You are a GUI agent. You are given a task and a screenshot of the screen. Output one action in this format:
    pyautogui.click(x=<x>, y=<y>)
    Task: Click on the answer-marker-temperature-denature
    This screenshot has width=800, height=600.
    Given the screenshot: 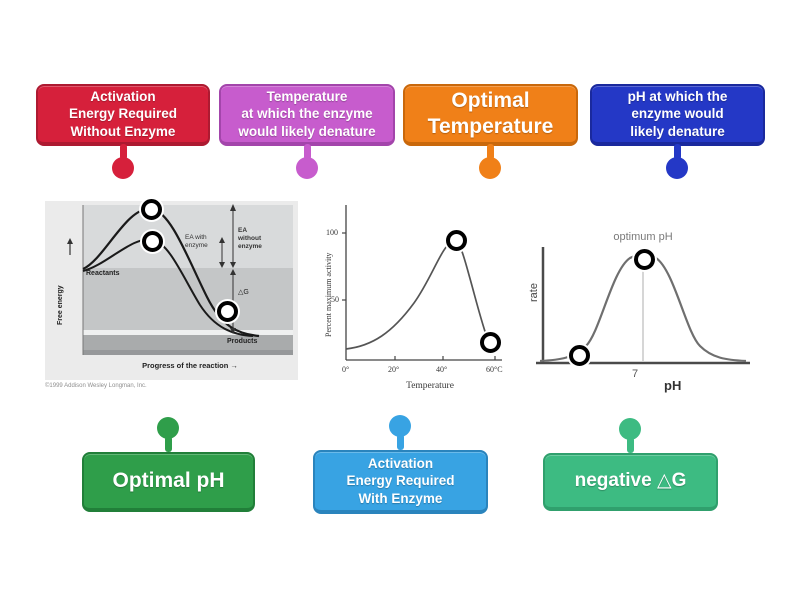 What is the action you would take?
    pyautogui.click(x=490, y=342)
    